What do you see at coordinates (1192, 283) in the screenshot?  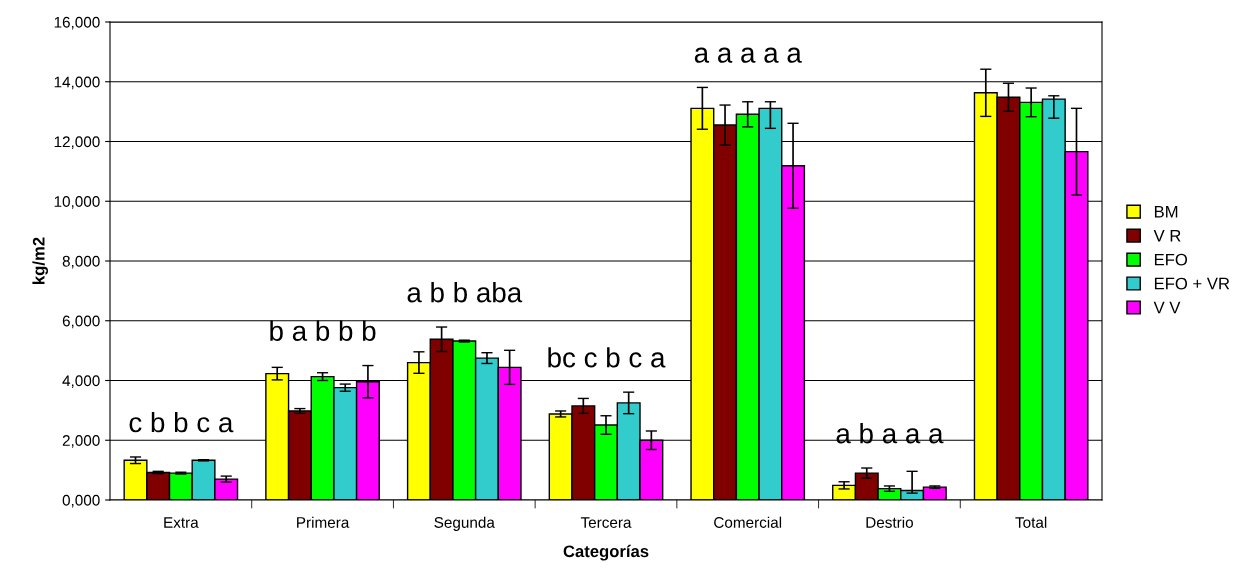 I see `legend-label: EFO + VR` at bounding box center [1192, 283].